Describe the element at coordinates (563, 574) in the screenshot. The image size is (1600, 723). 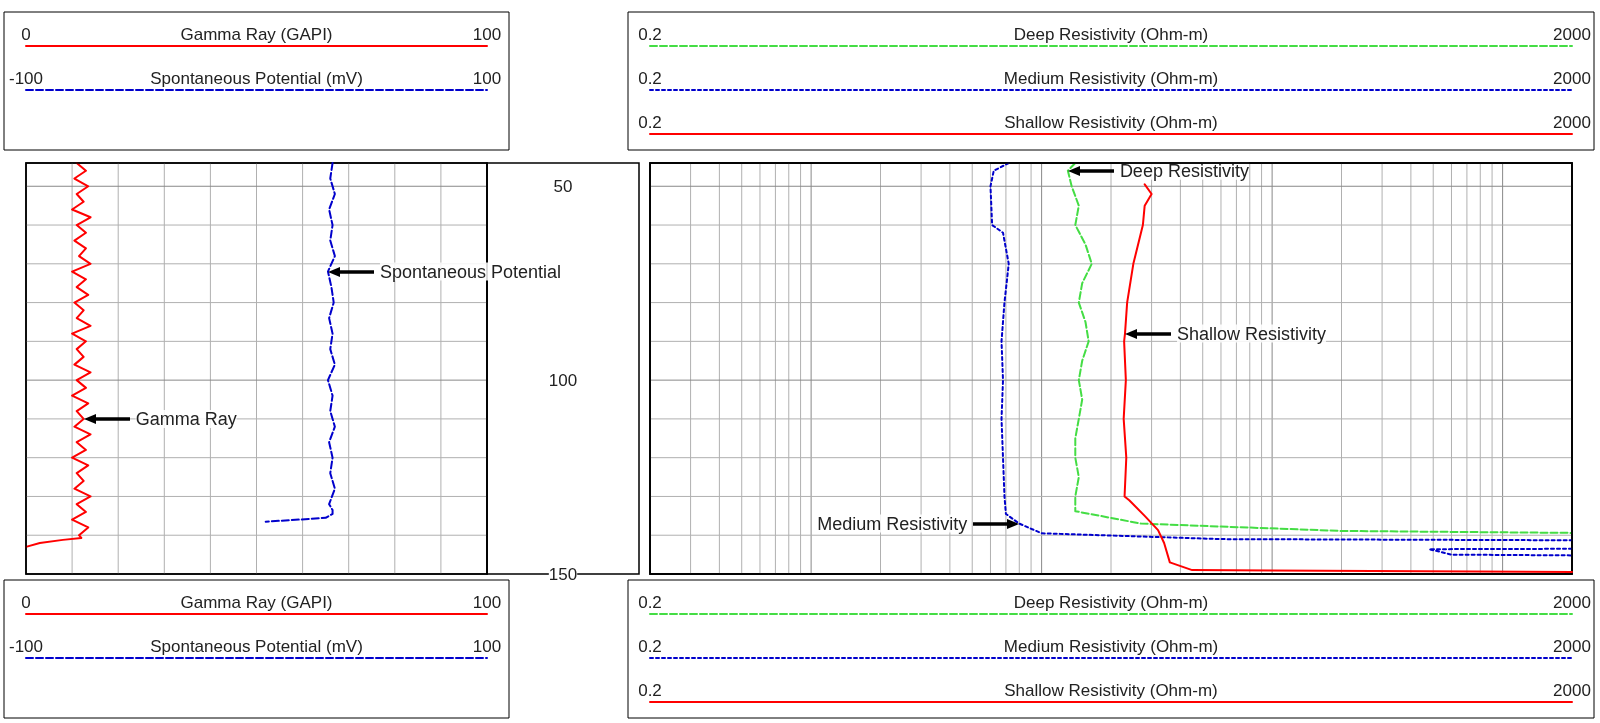
I see `y-tick-label: 150` at that location.